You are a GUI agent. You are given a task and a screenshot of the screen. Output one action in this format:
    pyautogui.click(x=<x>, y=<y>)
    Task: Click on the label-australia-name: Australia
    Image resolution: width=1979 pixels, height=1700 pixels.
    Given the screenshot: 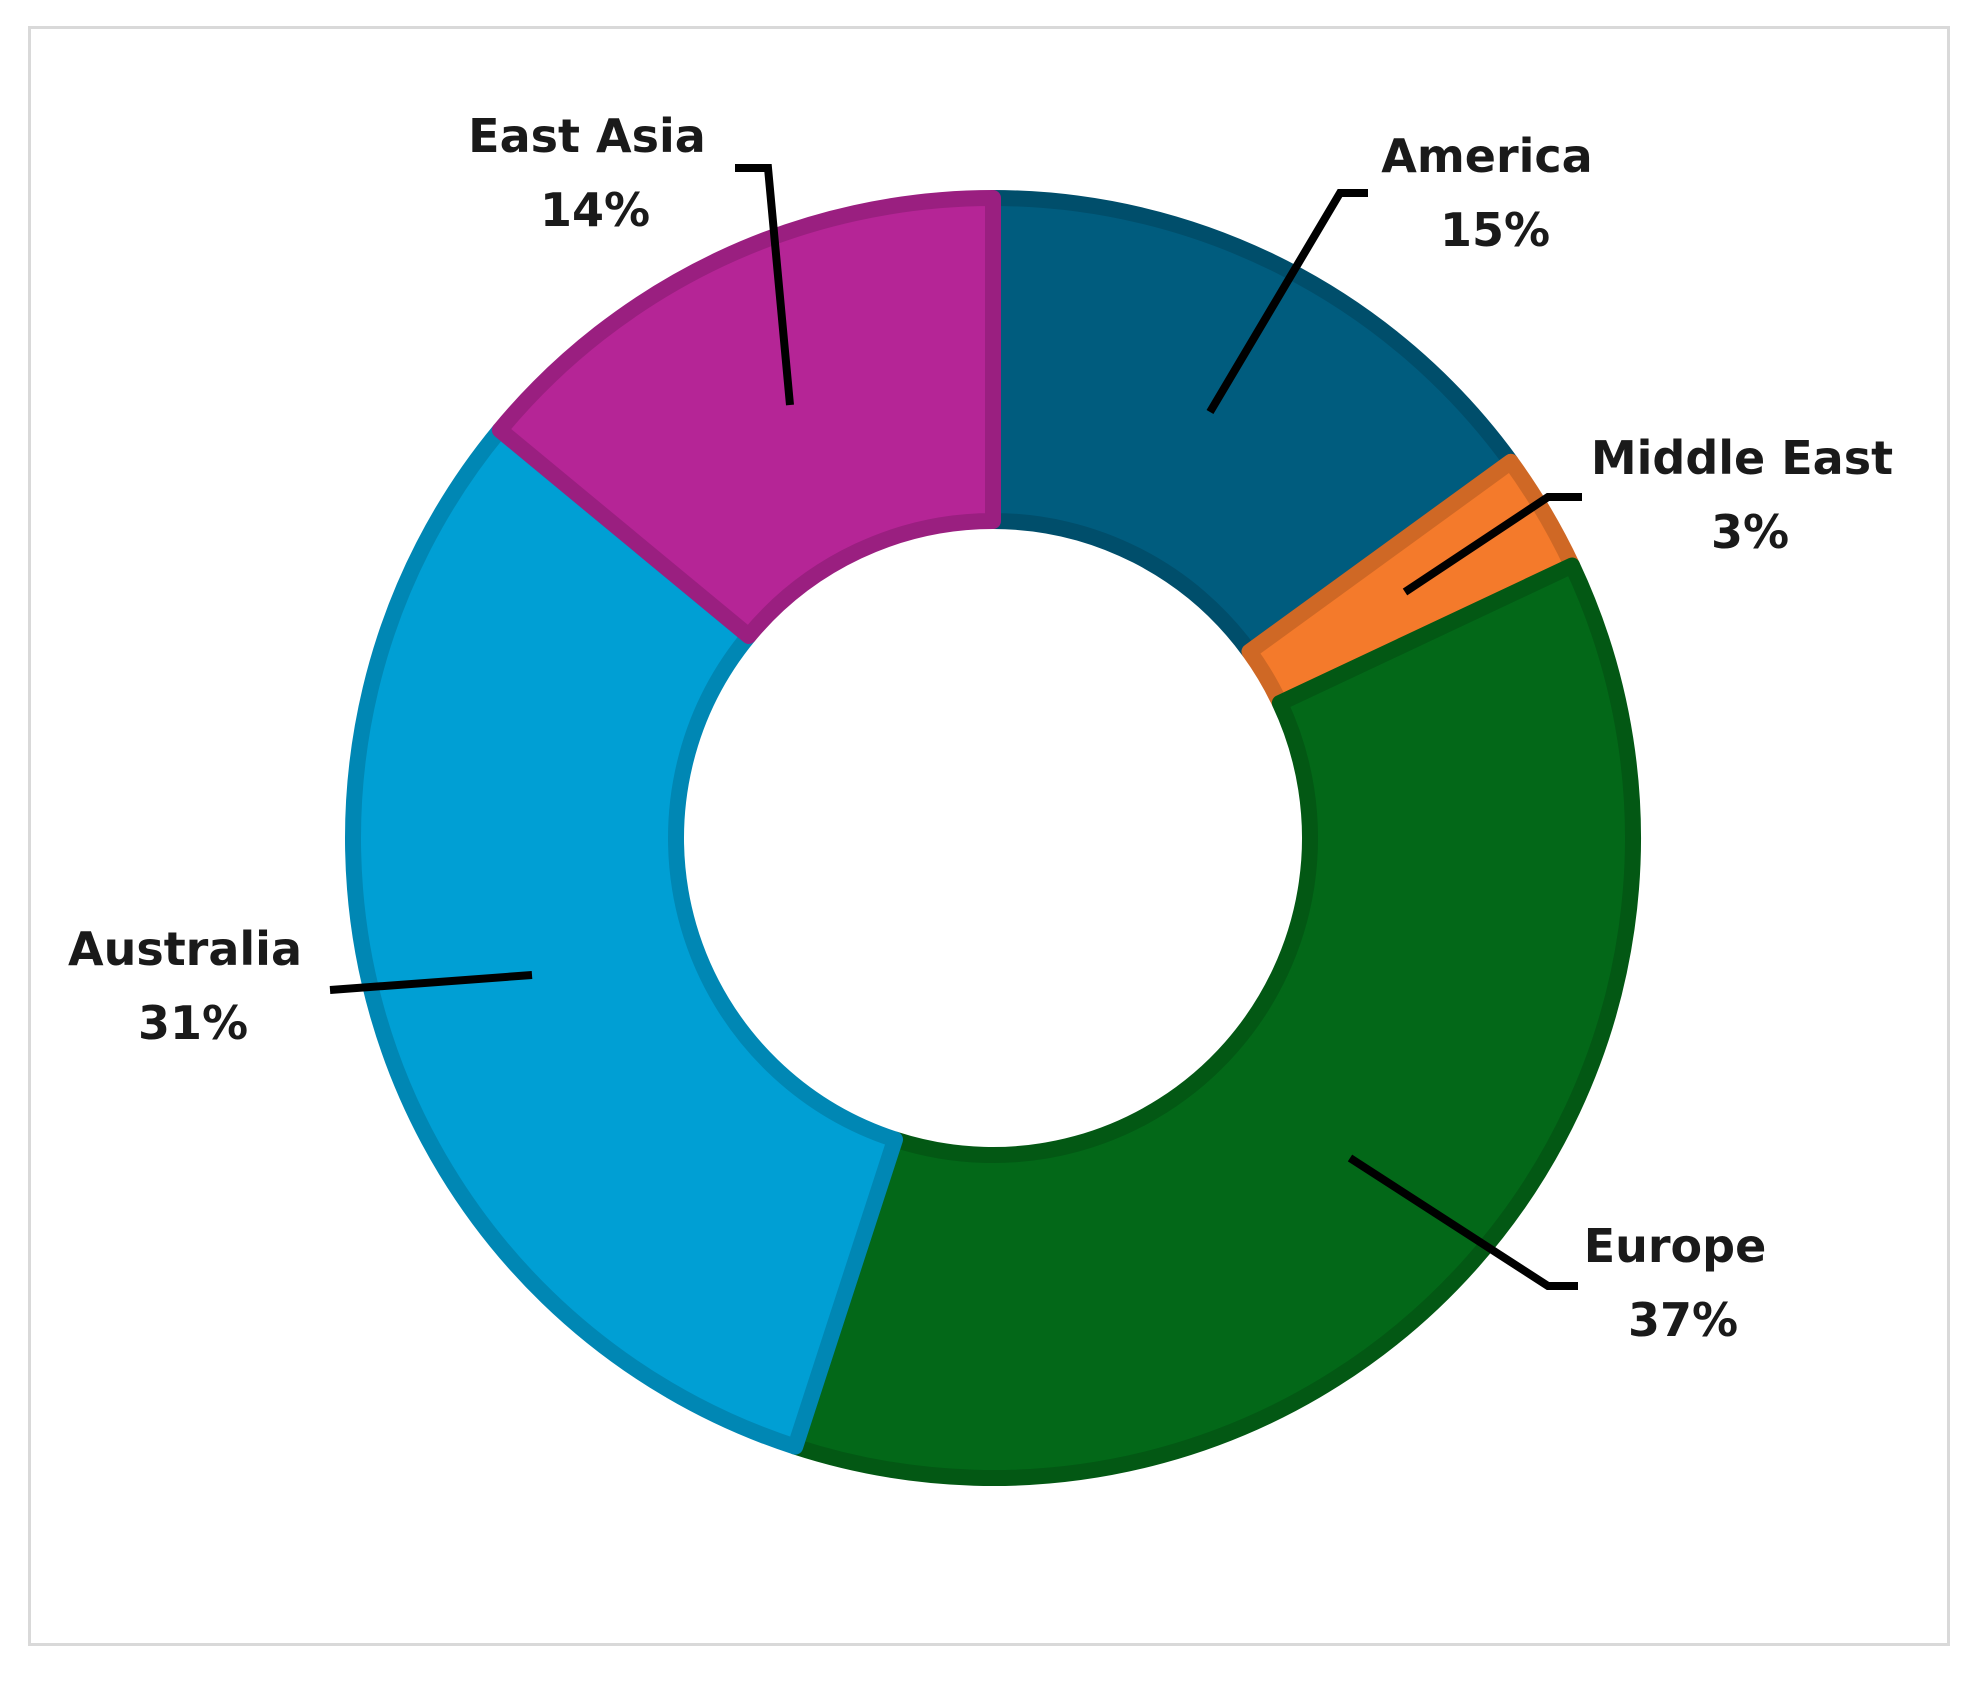 What is the action you would take?
    pyautogui.click(x=185, y=949)
    